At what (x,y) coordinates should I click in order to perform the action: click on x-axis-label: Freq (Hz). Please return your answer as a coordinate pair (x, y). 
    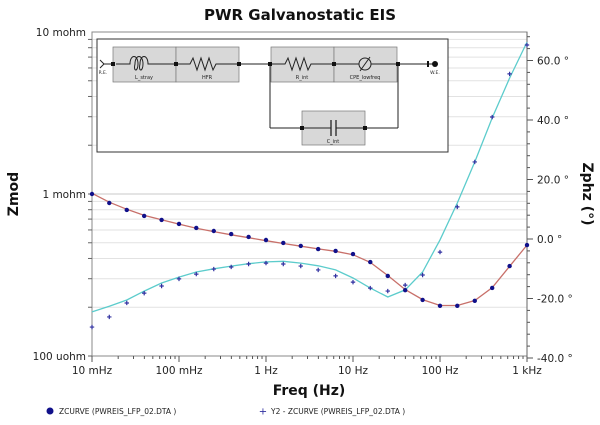
    Looking at the image, I should click on (309, 391).